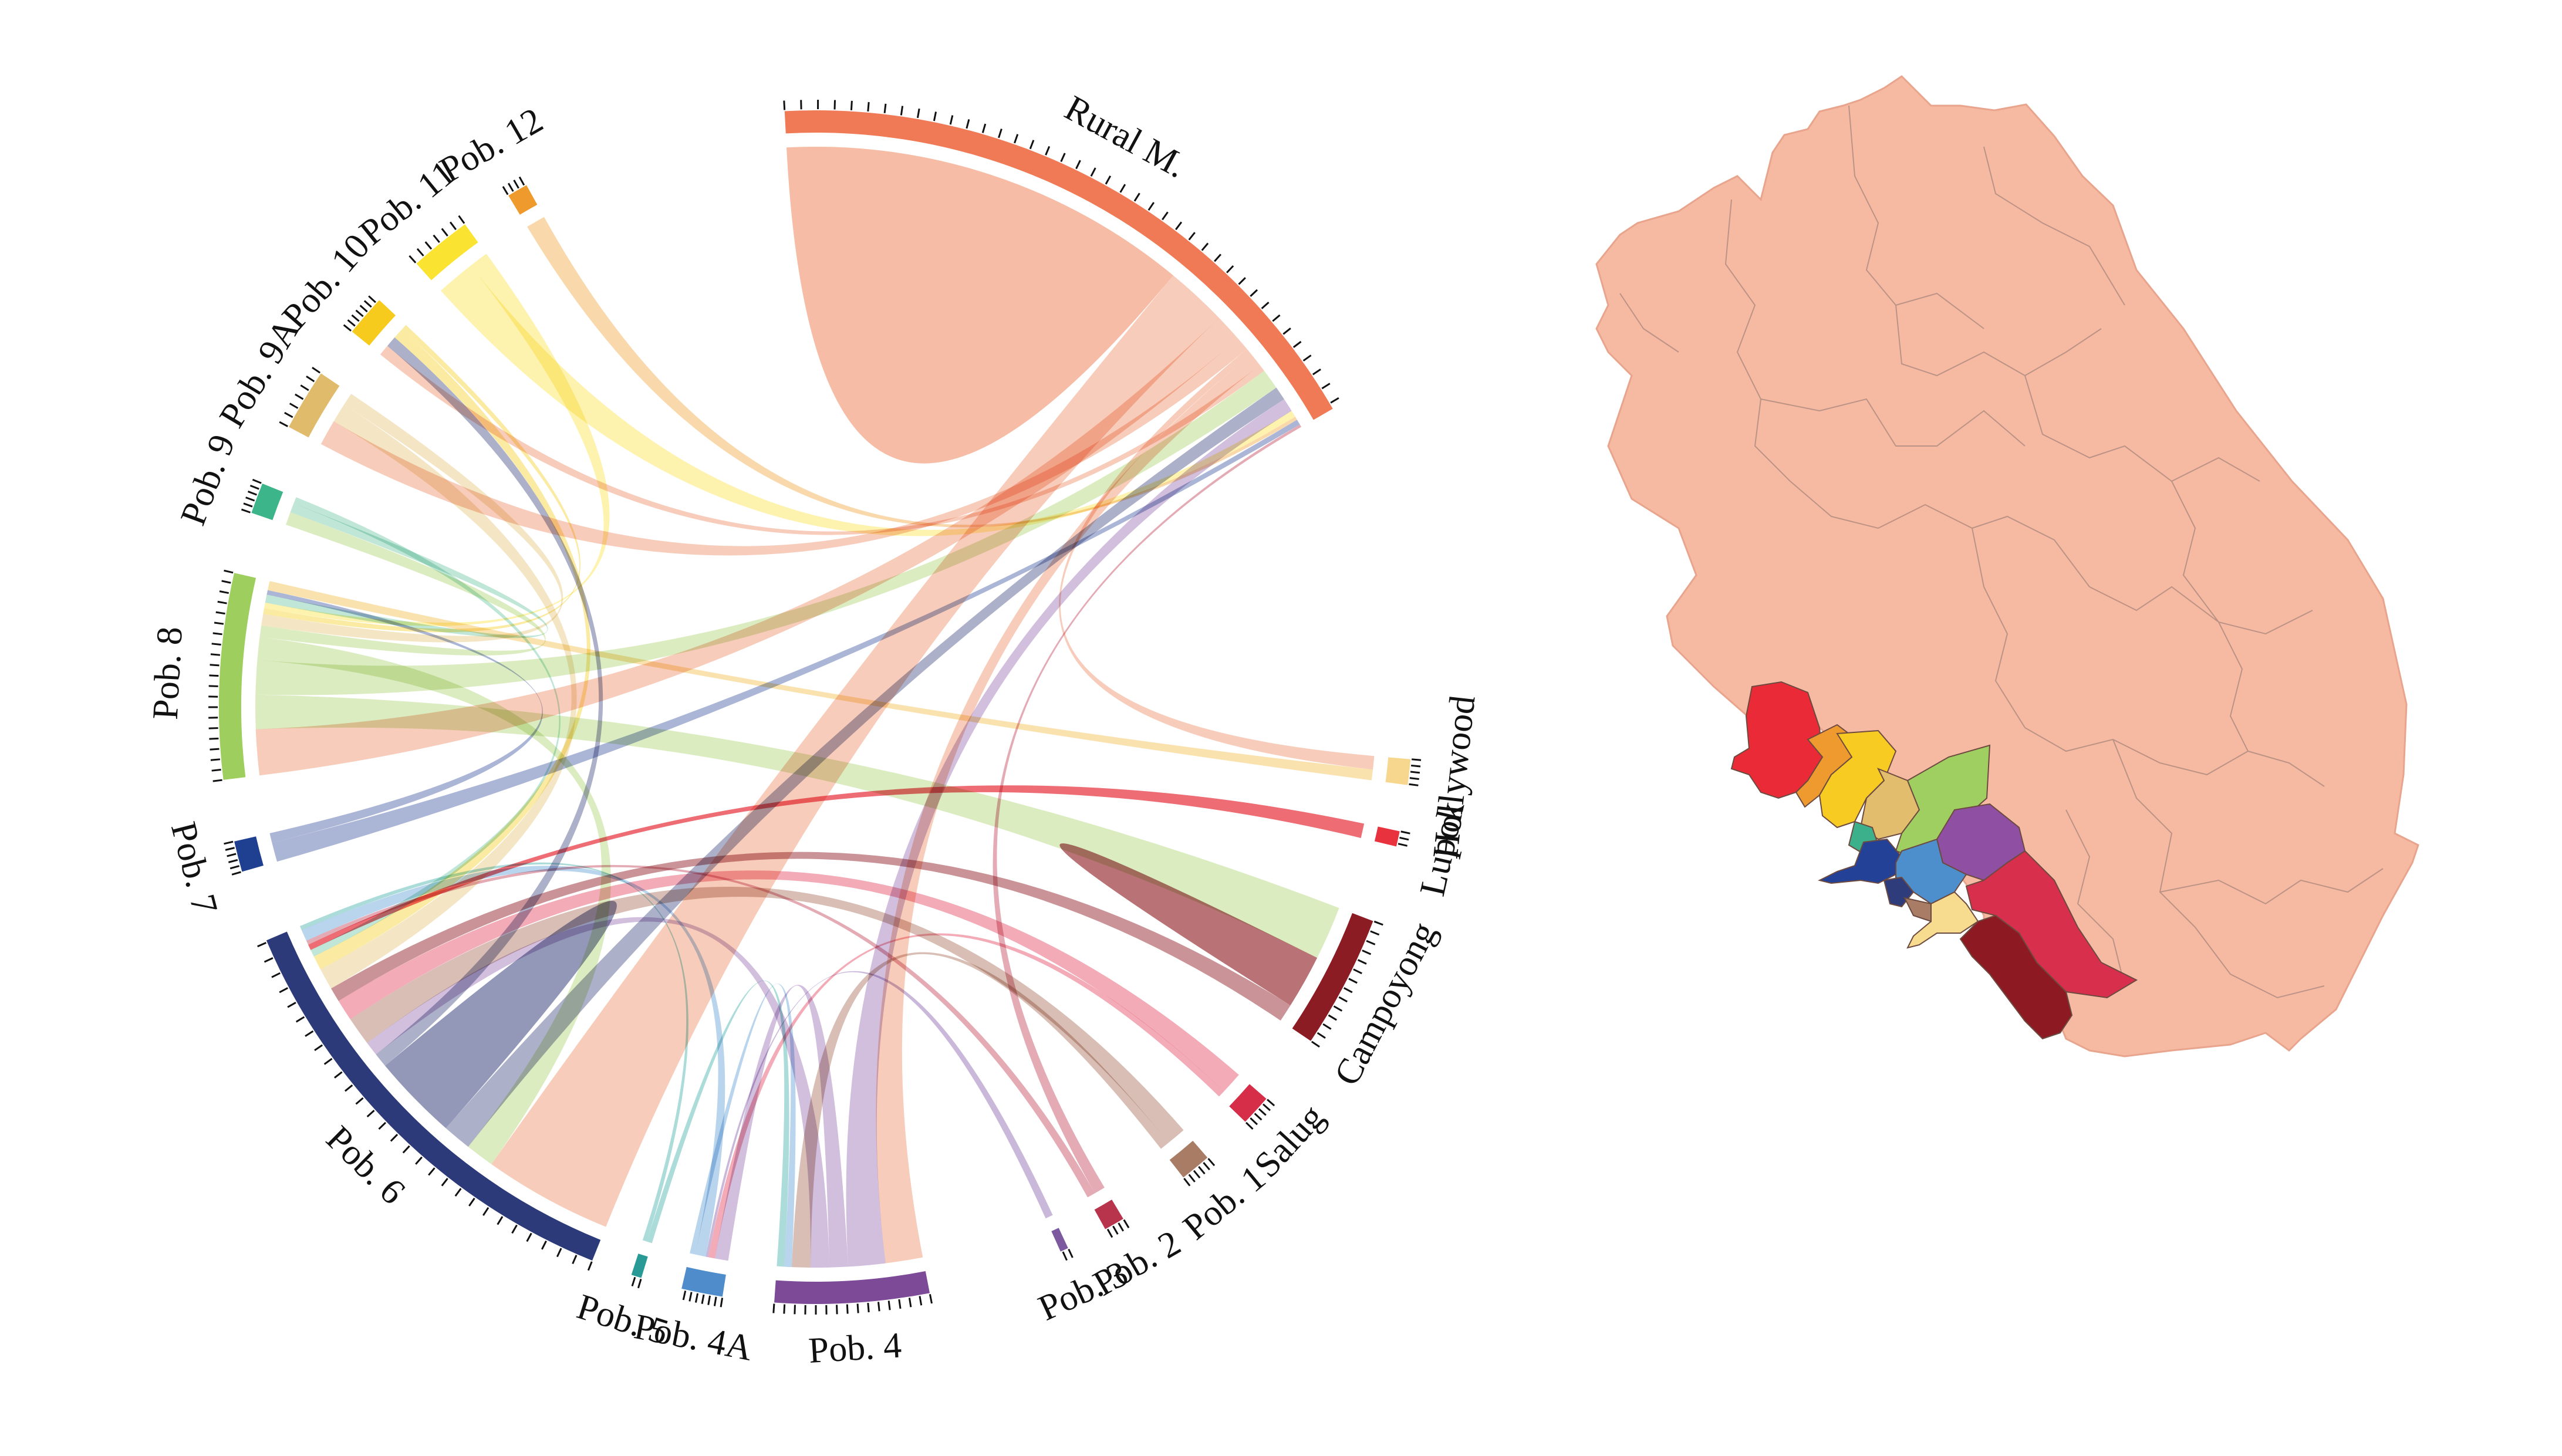 This screenshot has width=2562, height=1456. What do you see at coordinates (1217, 559) in the screenshot?
I see `ribbon-rural-to-hollywood` at bounding box center [1217, 559].